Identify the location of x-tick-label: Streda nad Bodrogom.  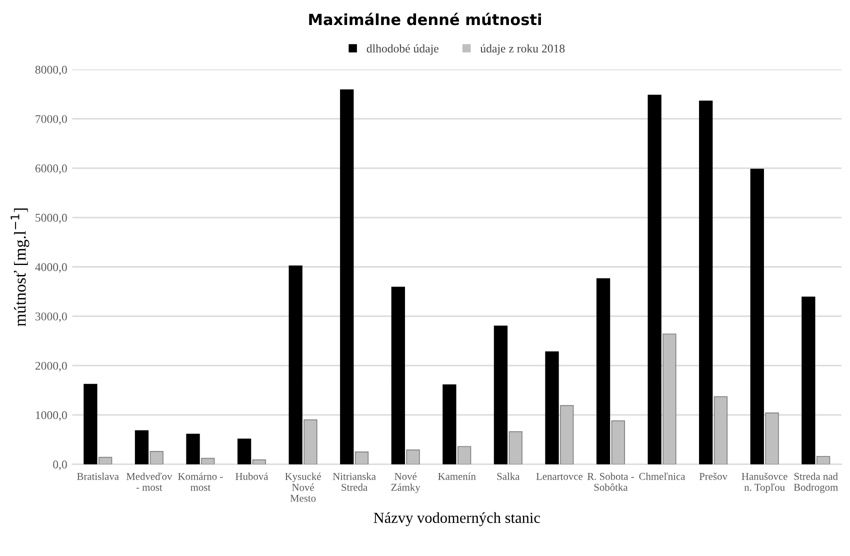
(816, 482).